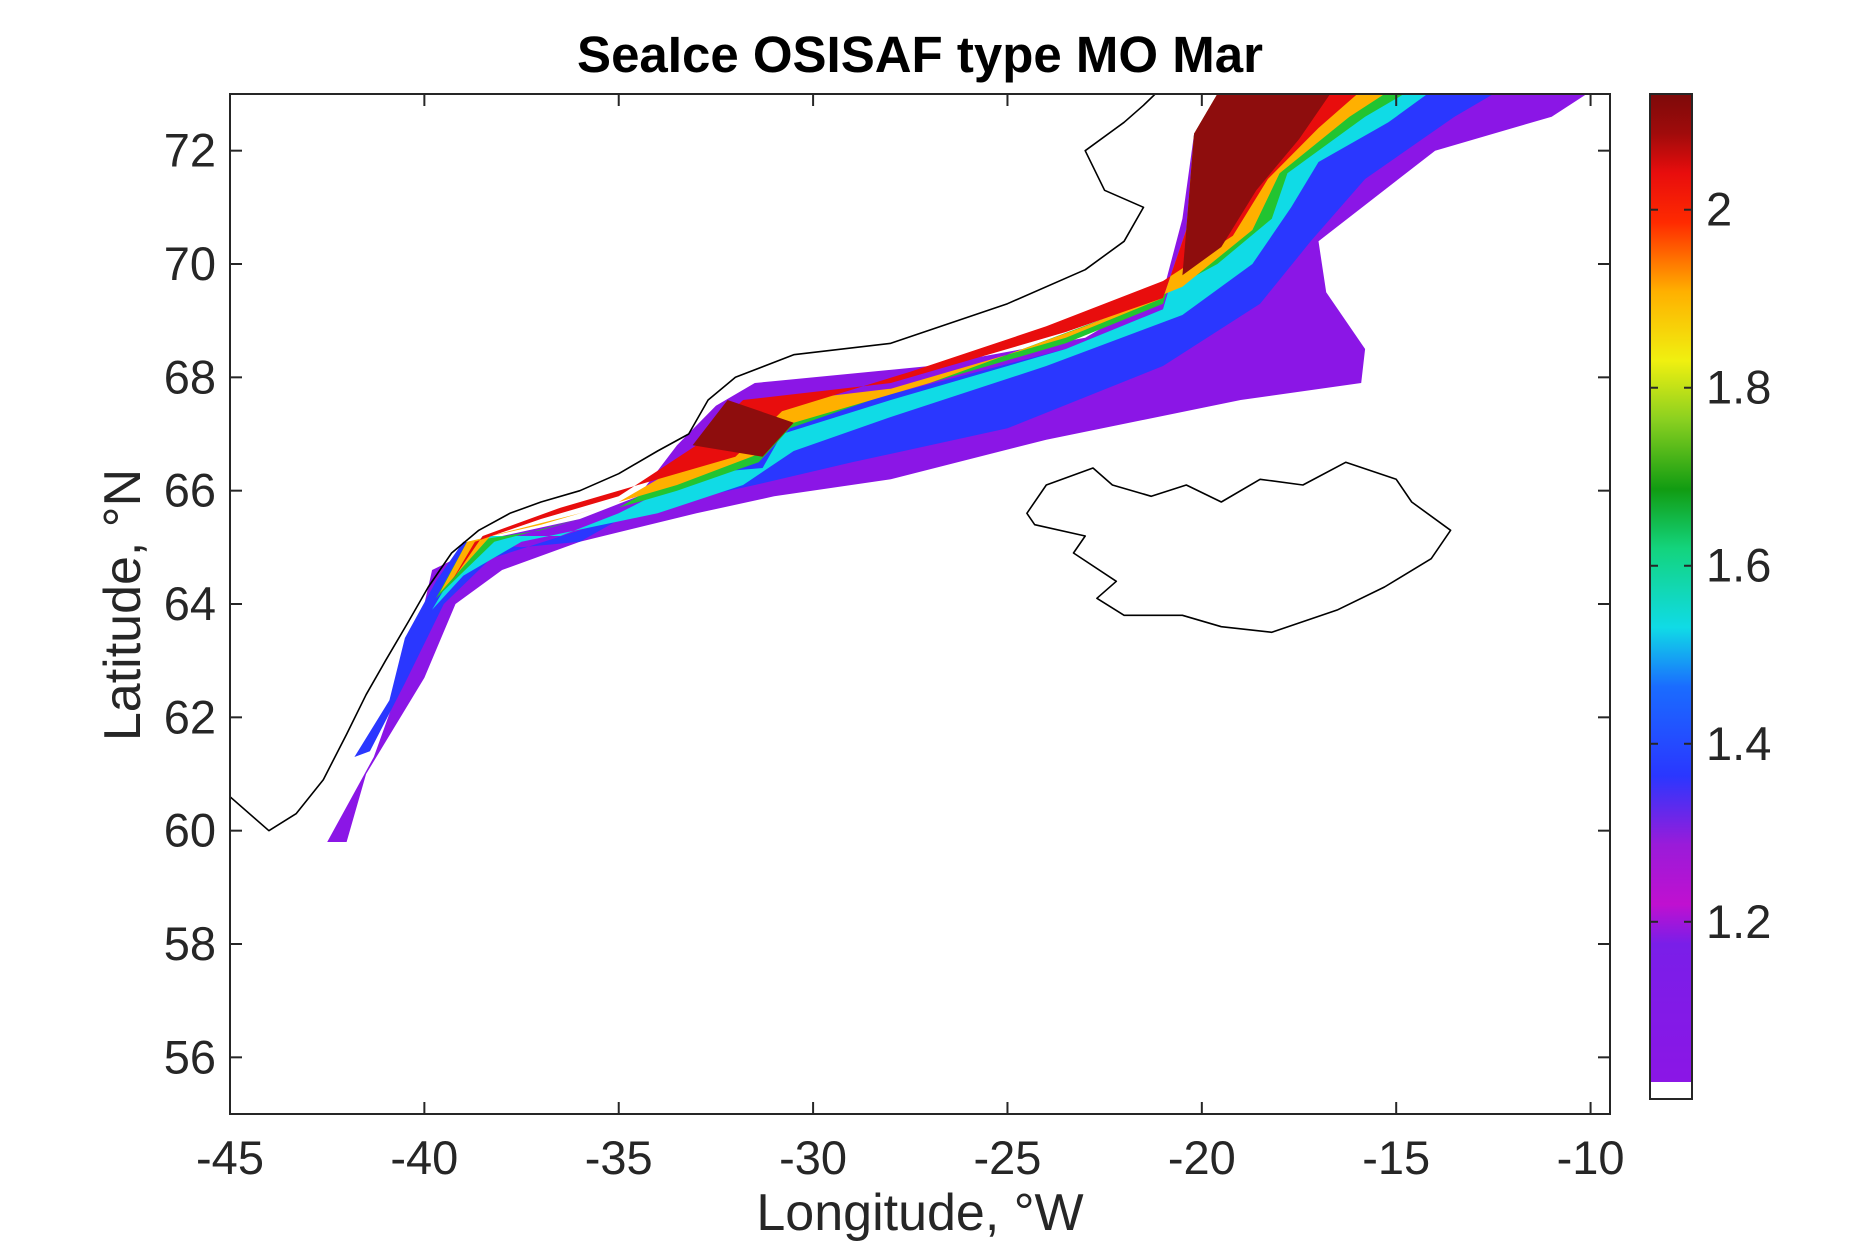  I want to click on y-tick-label: 56, so click(190, 1056).